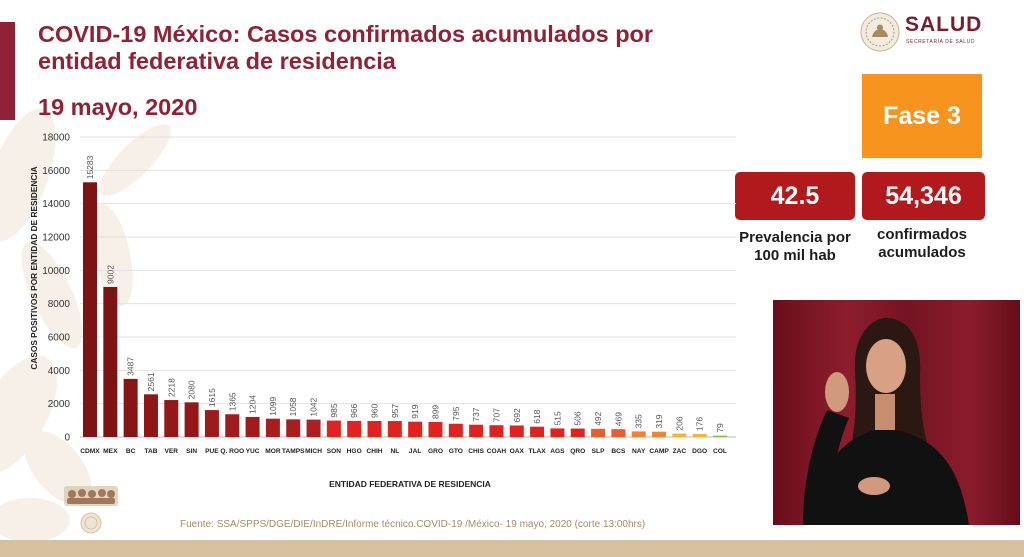  What do you see at coordinates (90, 167) in the screenshot?
I see `data-label: 15283` at bounding box center [90, 167].